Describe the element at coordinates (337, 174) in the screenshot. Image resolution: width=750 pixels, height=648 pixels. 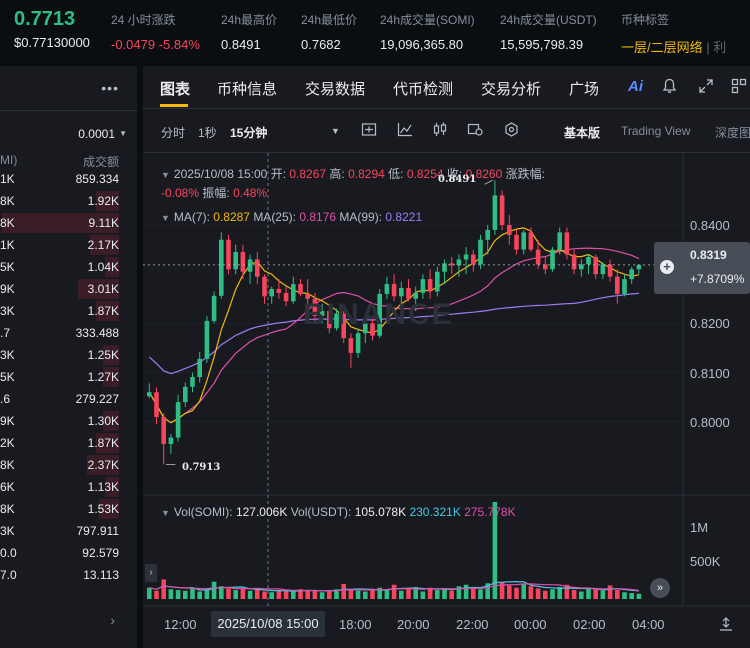
I see `legend-high-label: 高:` at that location.